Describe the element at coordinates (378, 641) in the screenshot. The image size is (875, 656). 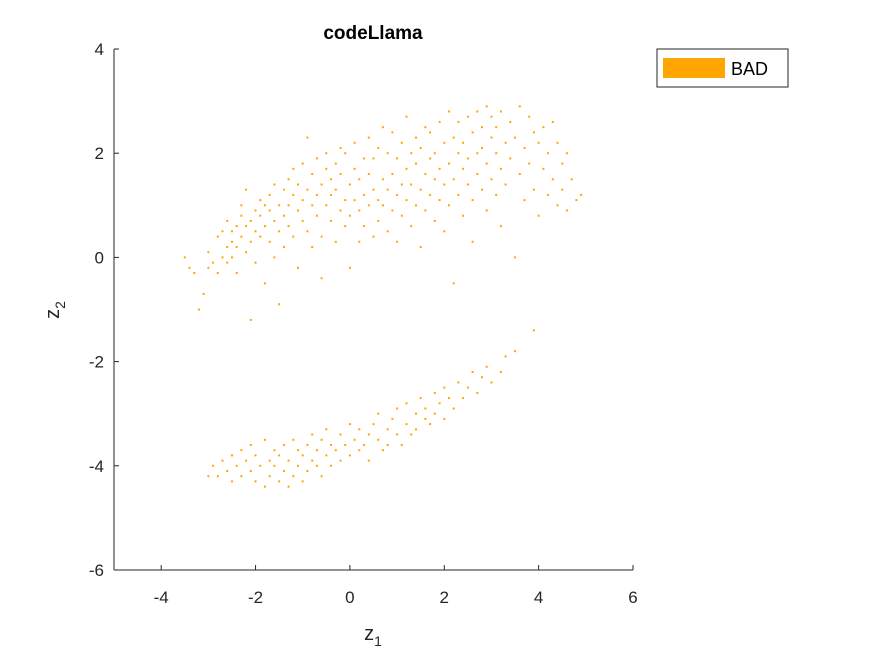
I see `x-axis-label-subscript: 1` at that location.